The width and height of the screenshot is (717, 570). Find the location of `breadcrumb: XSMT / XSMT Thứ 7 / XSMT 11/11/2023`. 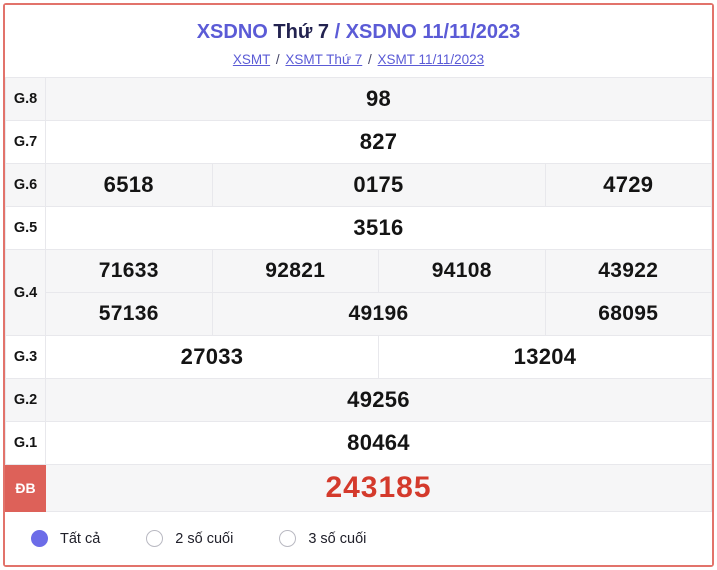

breadcrumb: XSMT / XSMT Thứ 7 / XSMT 11/11/2023 is located at coordinates (358, 60).